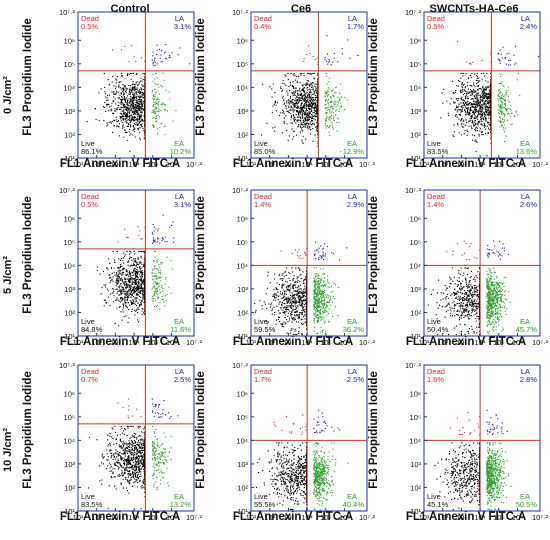 The width and height of the screenshot is (550, 540). What do you see at coordinates (290, 109) in the screenshot?
I see `scatter-series-live` at bounding box center [290, 109].